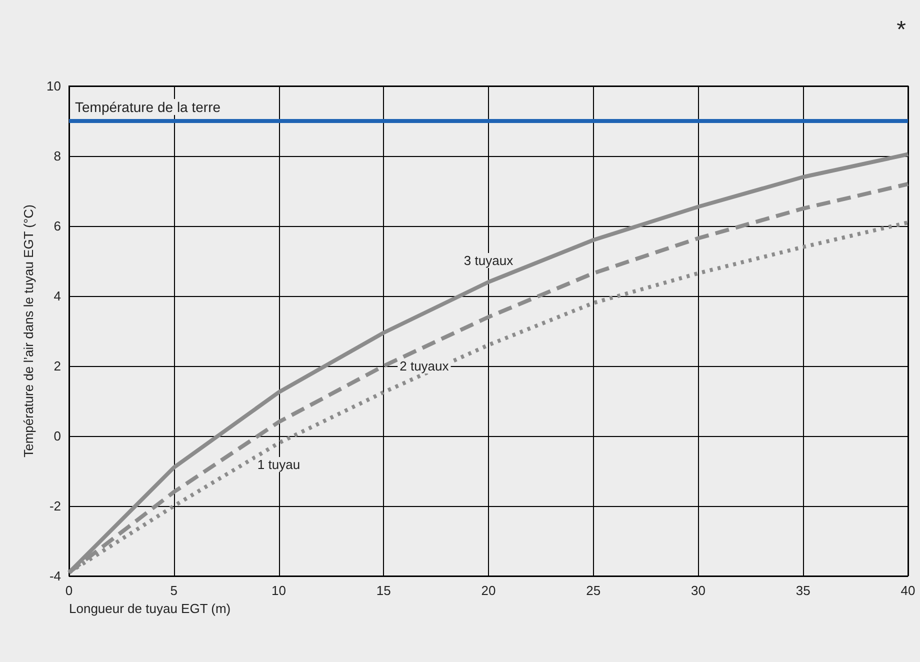 Image resolution: width=920 pixels, height=662 pixels. What do you see at coordinates (57, 436) in the screenshot?
I see `y-tick-label: 0` at bounding box center [57, 436].